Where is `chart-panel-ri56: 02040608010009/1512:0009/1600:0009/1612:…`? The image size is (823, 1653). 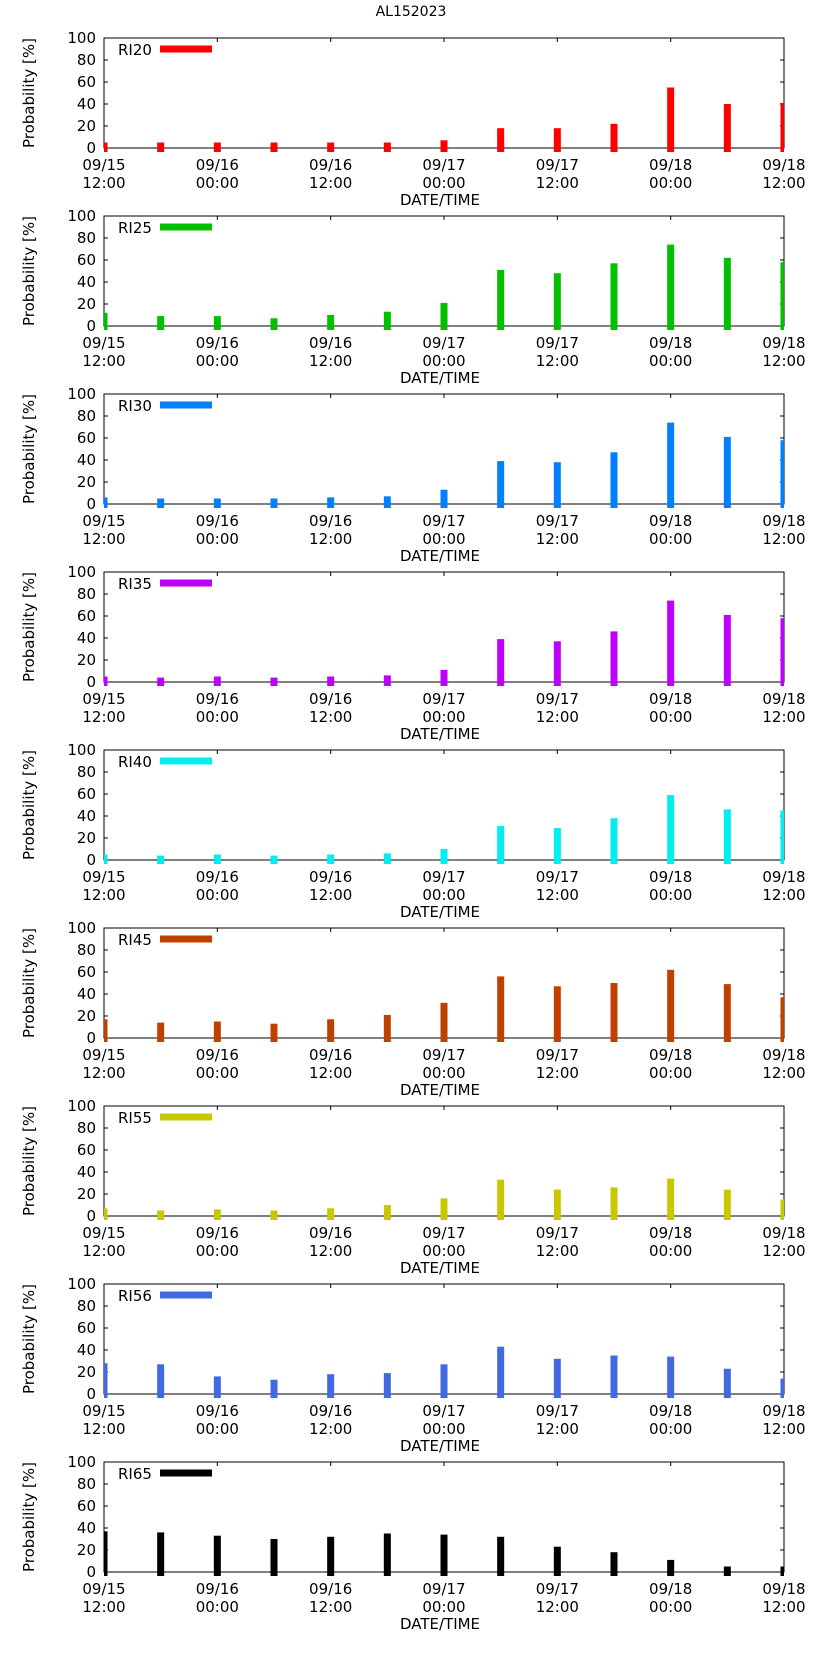
chart-panel-ri56: 02040608010009/1512:0009/1600:0009/1612:… is located at coordinates (413, 1365).